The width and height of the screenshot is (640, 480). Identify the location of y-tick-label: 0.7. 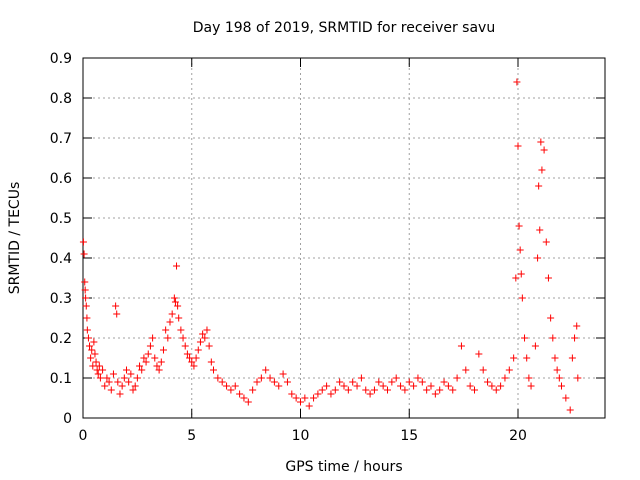
(61, 139).